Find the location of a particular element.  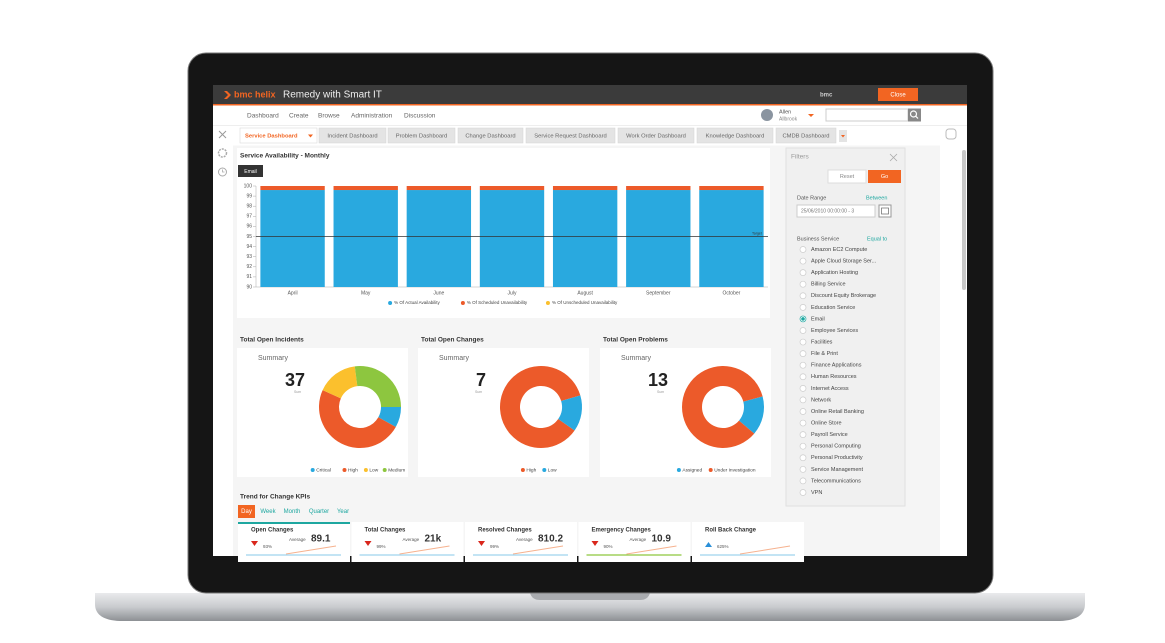

go-button is located at coordinates (884, 176).